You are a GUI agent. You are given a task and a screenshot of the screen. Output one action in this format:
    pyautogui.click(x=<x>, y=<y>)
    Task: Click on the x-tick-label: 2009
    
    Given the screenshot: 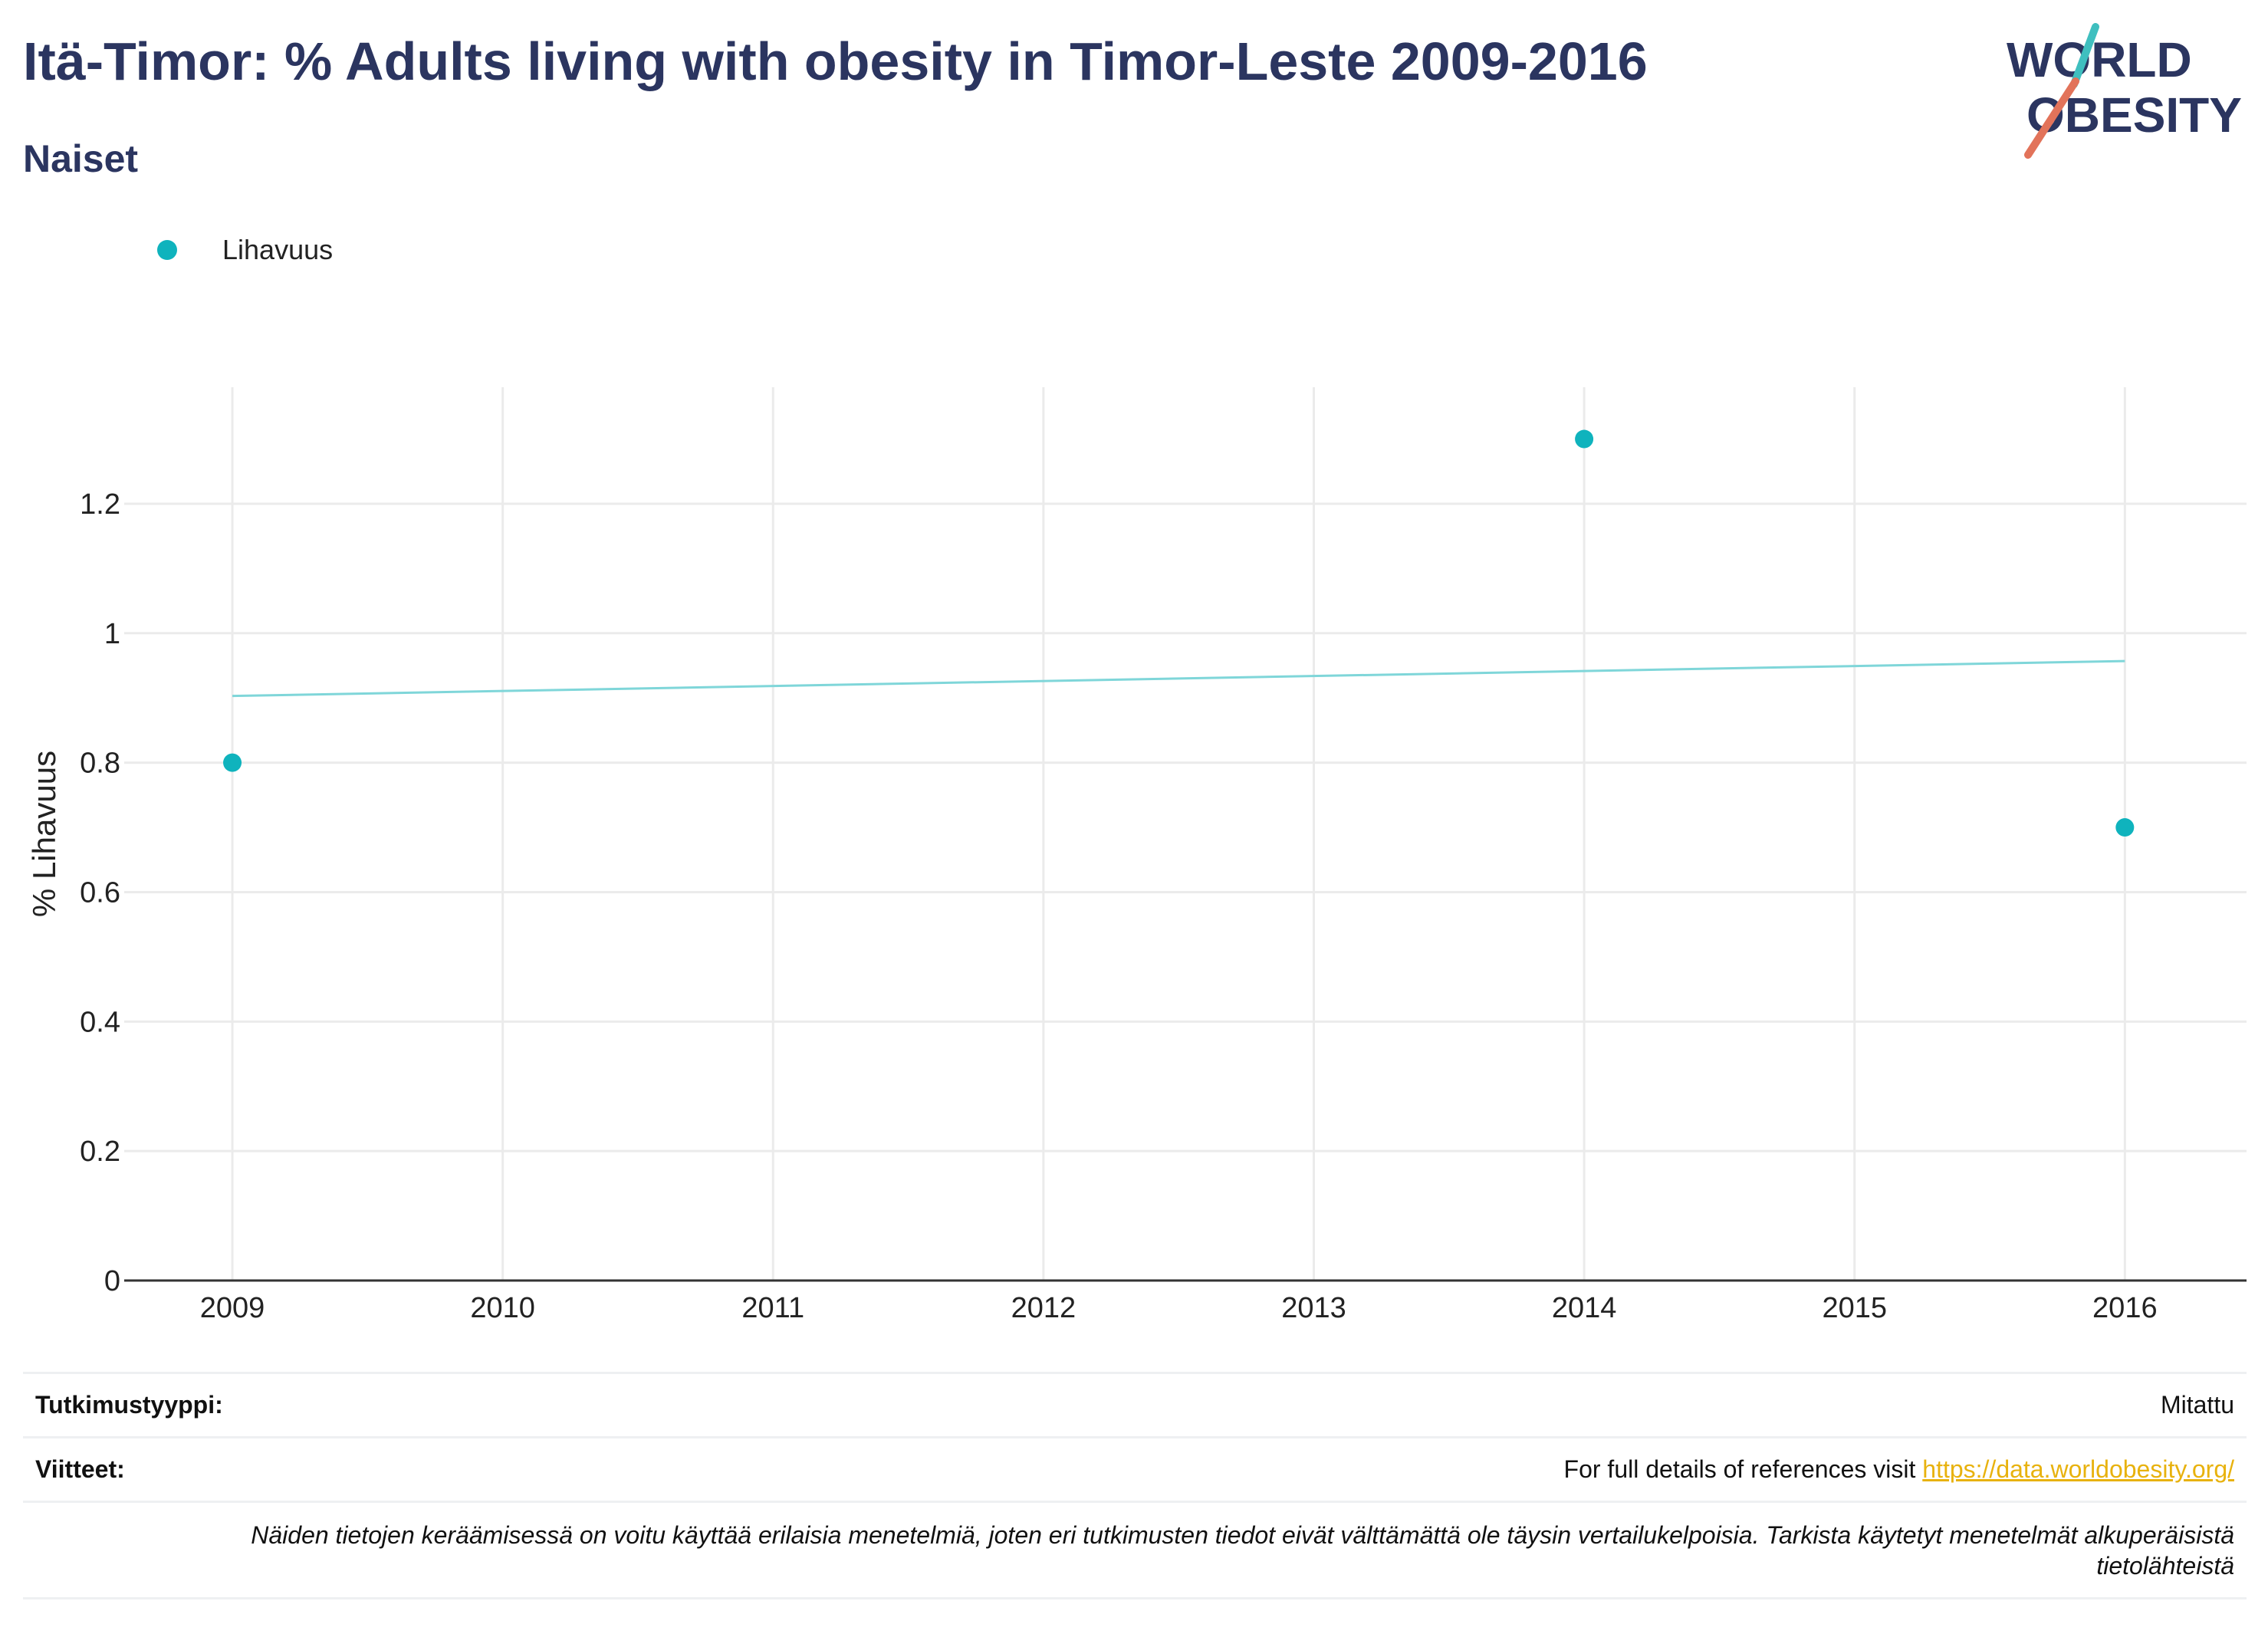 What is the action you would take?
    pyautogui.click(x=232, y=1308)
    